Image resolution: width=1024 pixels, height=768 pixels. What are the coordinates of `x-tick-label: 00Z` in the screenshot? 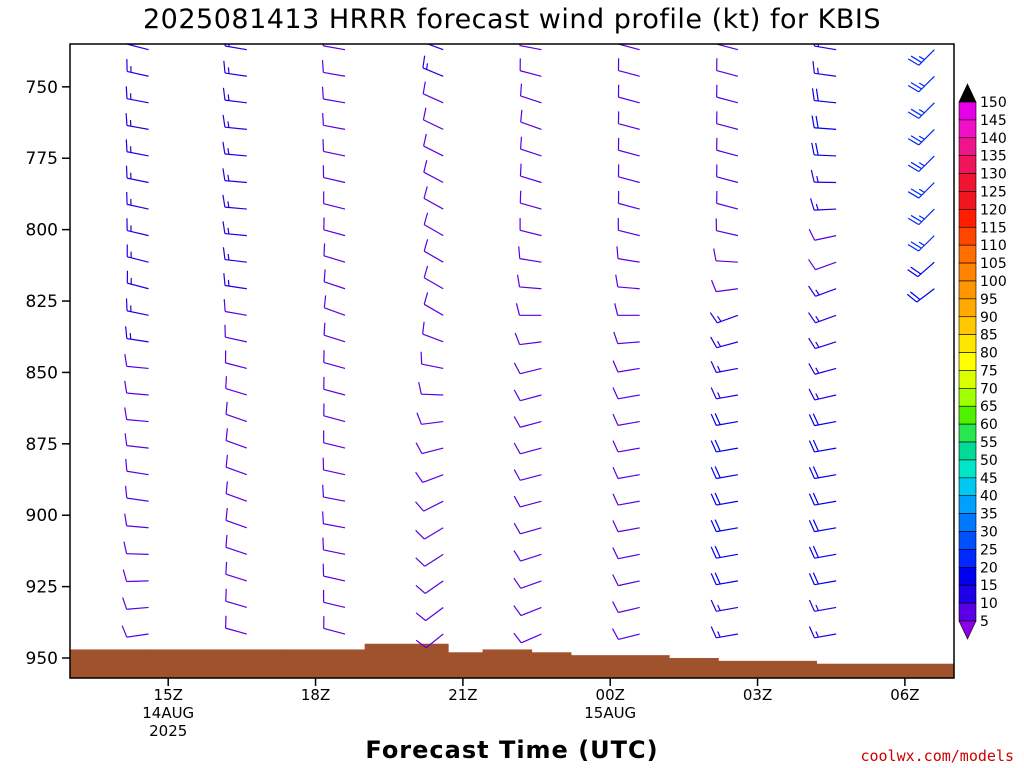 It's located at (610, 695).